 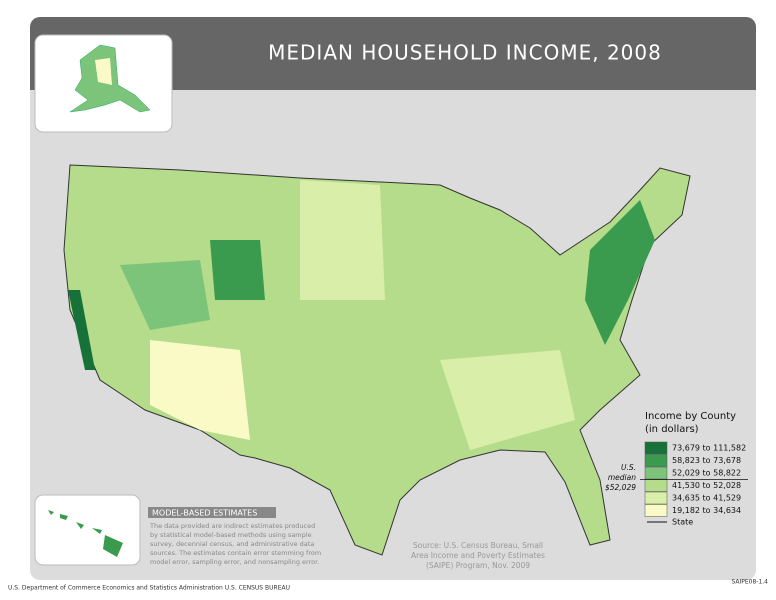 What do you see at coordinates (81, 330) in the screenshot?
I see `region-california-coast` at bounding box center [81, 330].